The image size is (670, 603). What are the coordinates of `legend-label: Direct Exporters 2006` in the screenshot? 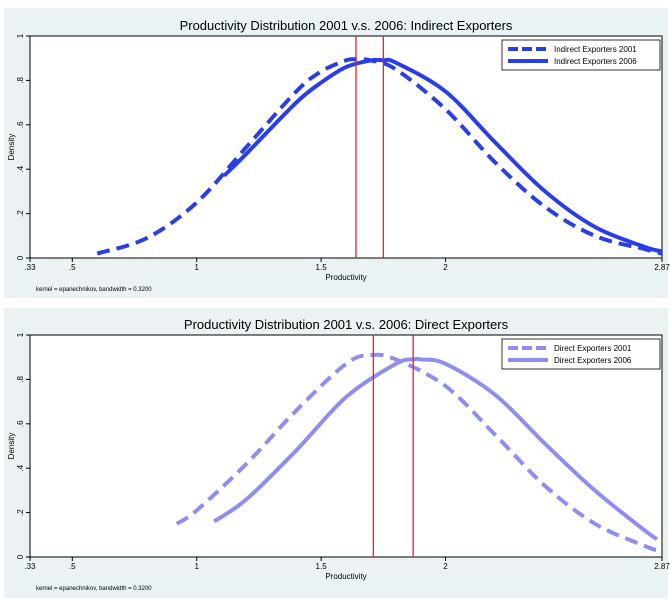 It's located at (593, 360).